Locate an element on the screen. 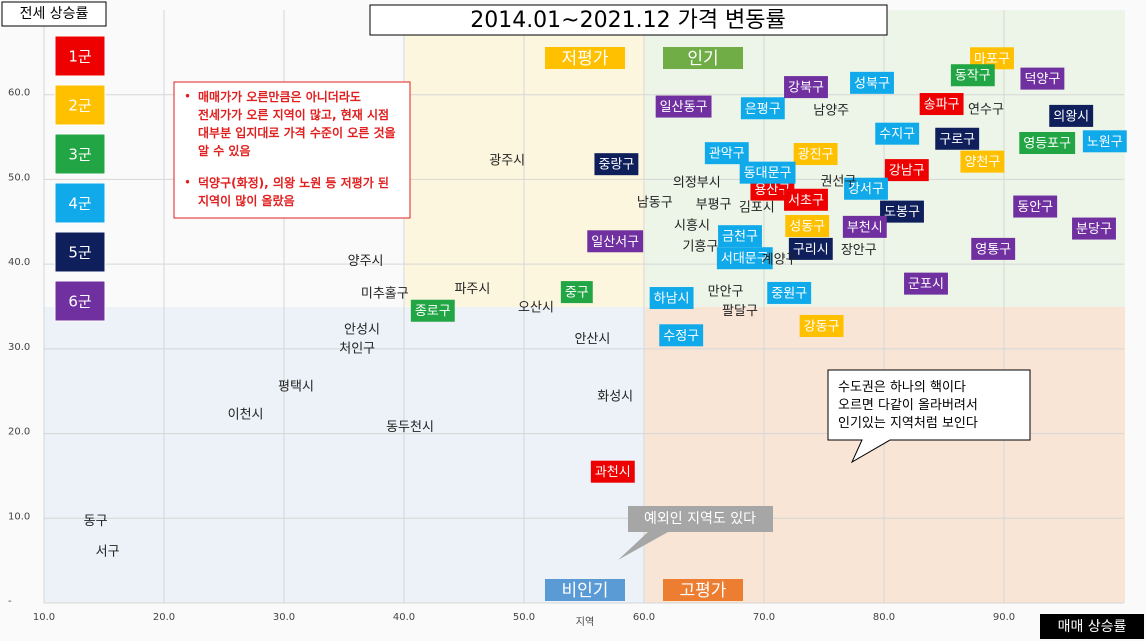 This screenshot has height=641, width=1146. callout-line: 오르면 다같이 올라버려서 is located at coordinates (908, 405).